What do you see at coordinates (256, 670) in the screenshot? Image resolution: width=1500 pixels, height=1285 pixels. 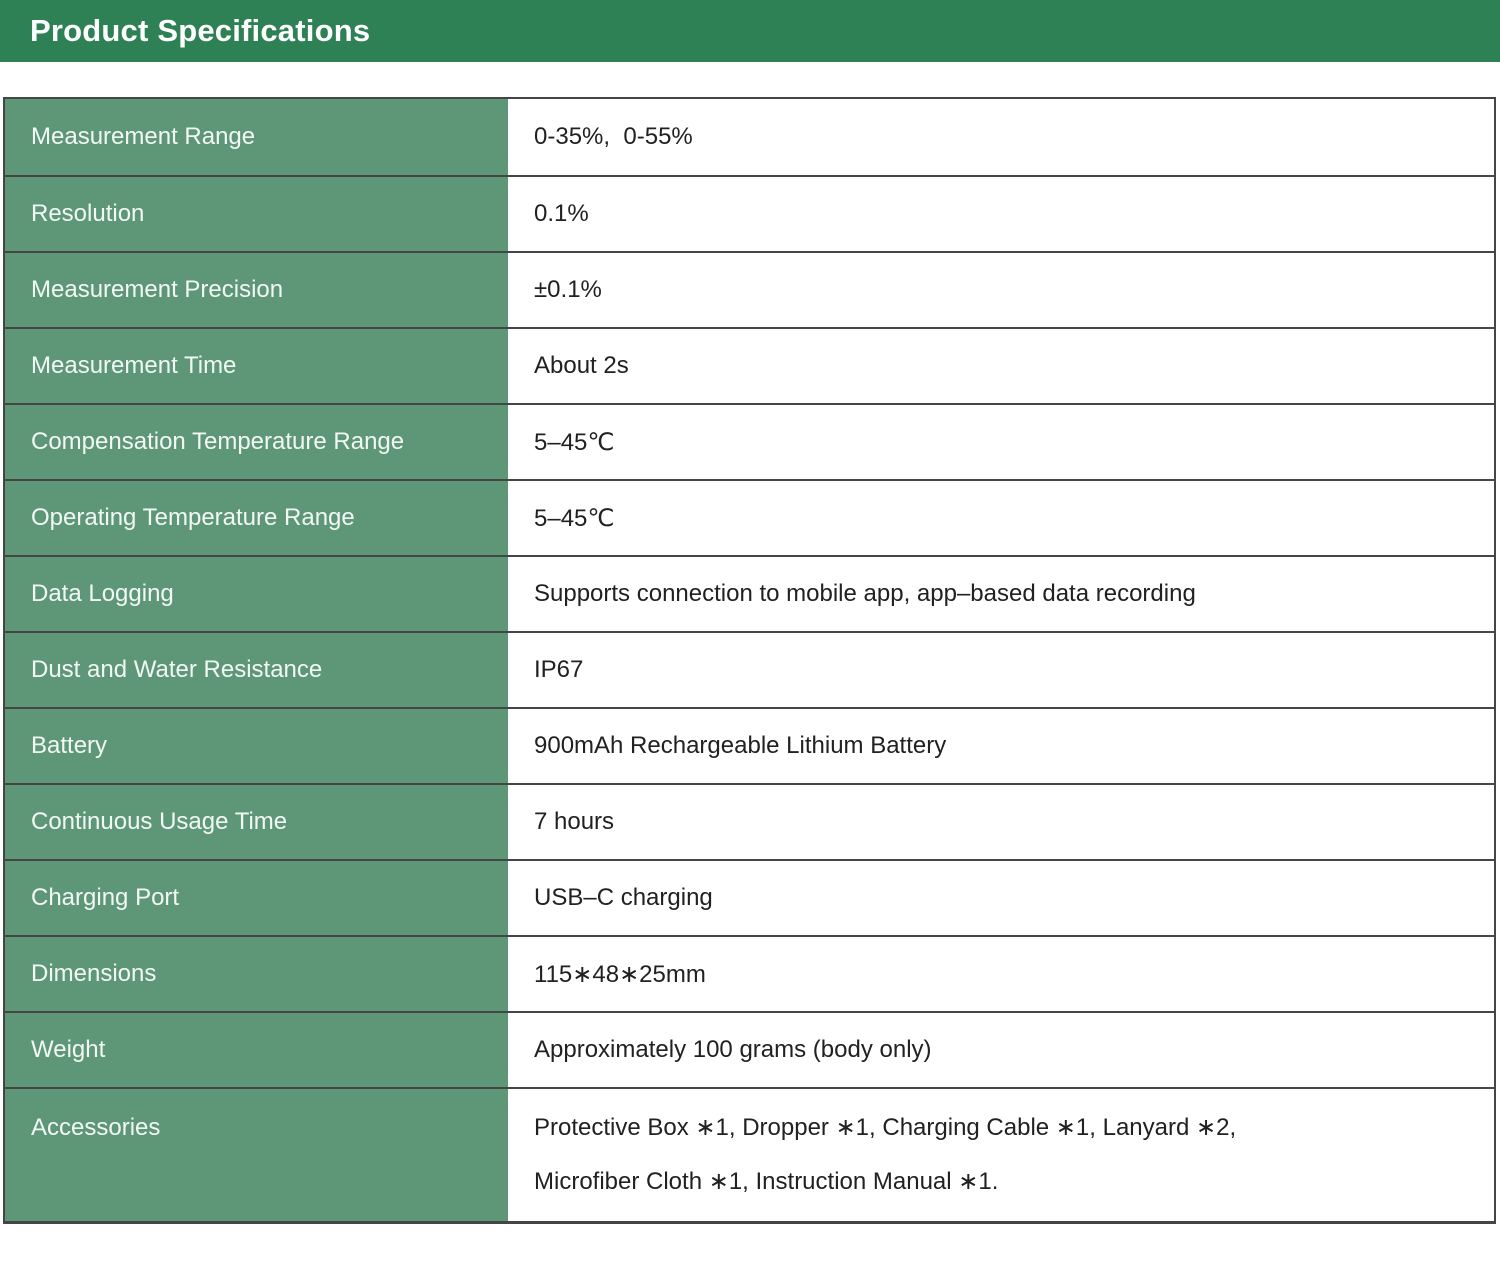 I see `spec-label: Dust and Water Resistance` at bounding box center [256, 670].